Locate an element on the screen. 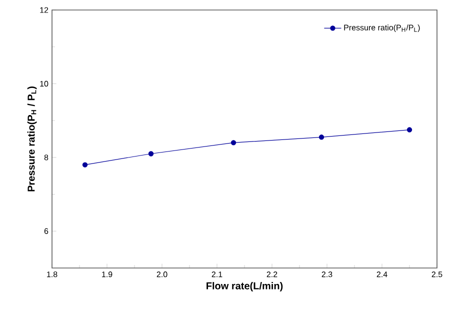 The image size is (455, 313). x-tick-label: 2.4 is located at coordinates (382, 275).